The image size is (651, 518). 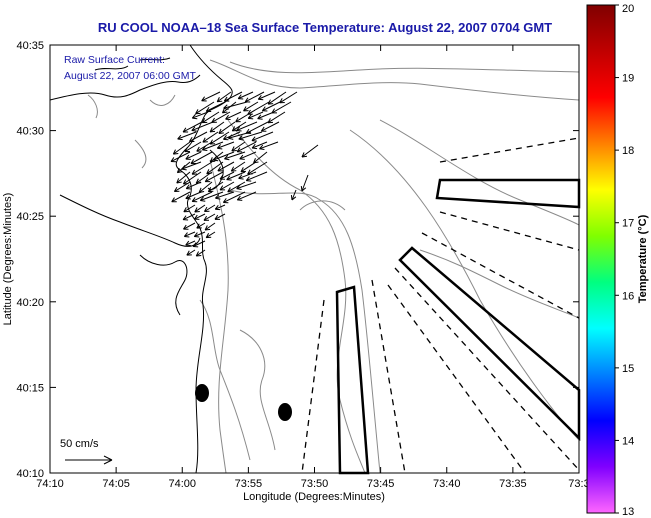 I want to click on colorbar-tick-label: 18, so click(x=628, y=151).